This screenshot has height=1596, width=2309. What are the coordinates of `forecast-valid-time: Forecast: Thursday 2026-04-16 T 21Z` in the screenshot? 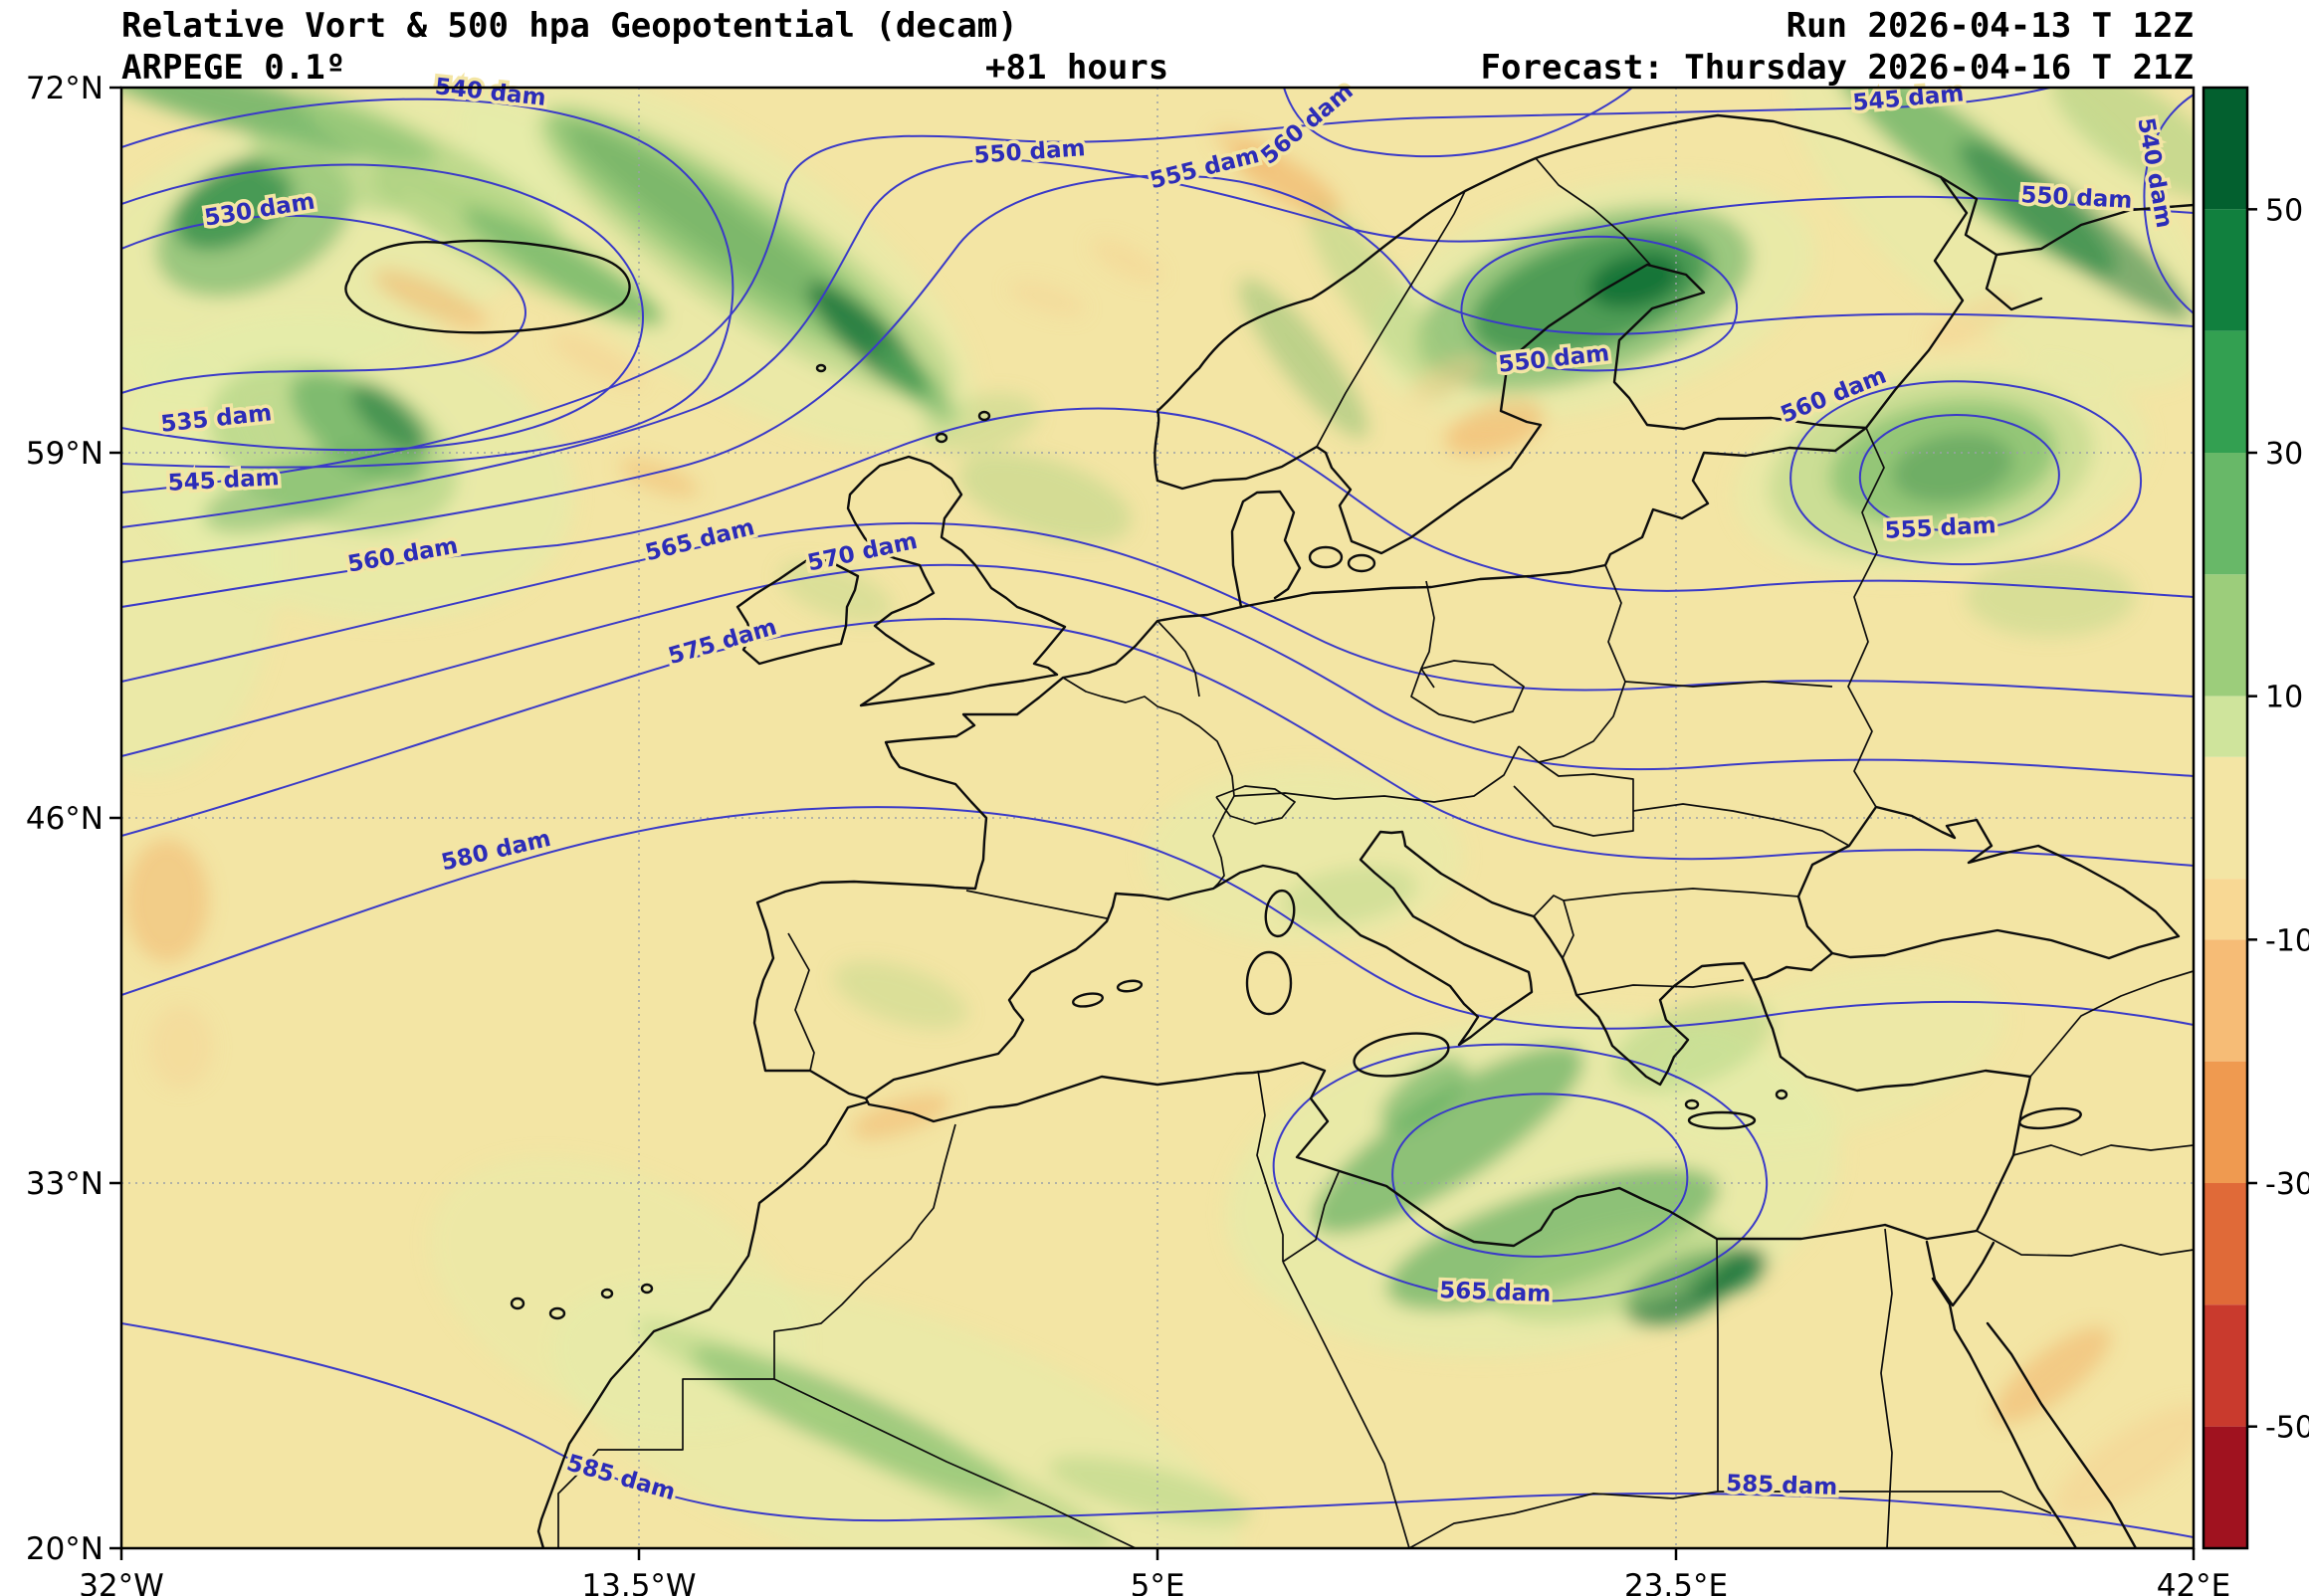 It's located at (1837, 68).